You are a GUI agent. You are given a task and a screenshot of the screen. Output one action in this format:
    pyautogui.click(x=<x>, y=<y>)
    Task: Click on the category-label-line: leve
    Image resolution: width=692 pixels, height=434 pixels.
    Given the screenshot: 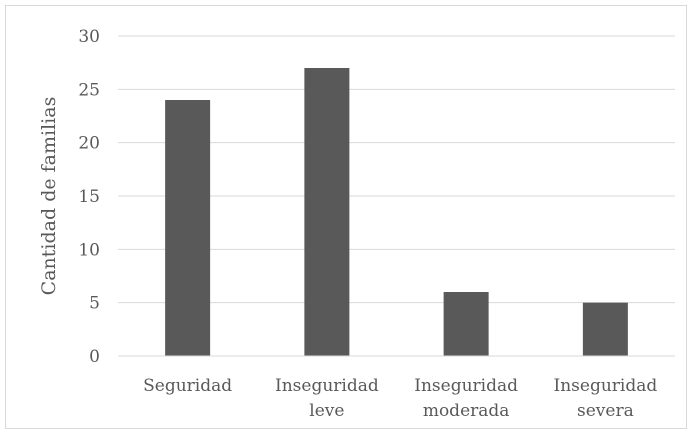 What is the action you would take?
    pyautogui.click(x=326, y=411)
    